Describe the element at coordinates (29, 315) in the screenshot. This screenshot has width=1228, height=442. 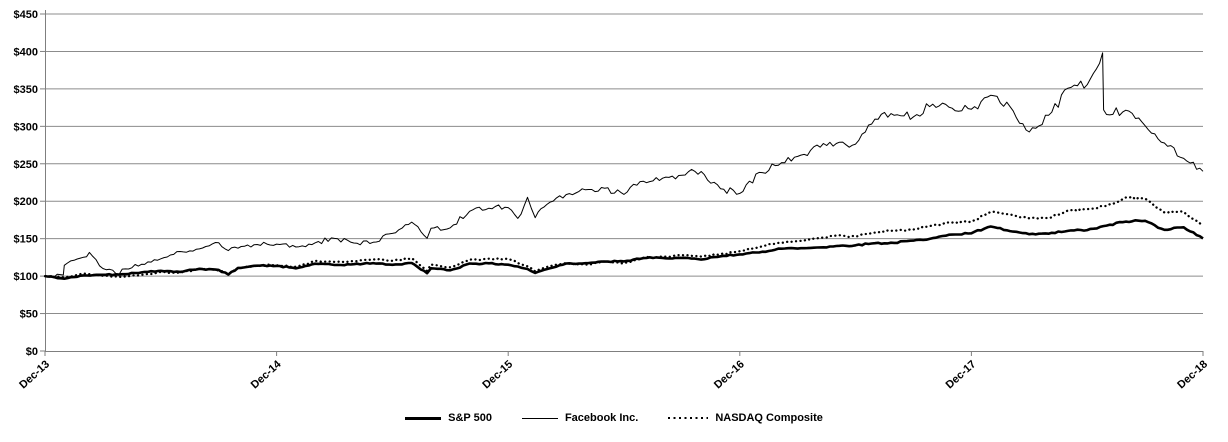
I see `y-axis-tick-label: $50` at that location.